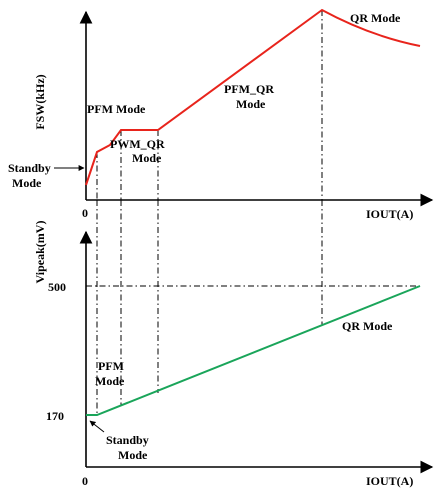 Image resolution: width=438 pixels, height=488 pixels. What do you see at coordinates (85, 481) in the screenshot?
I see `bottom-origin-label: 0` at bounding box center [85, 481].